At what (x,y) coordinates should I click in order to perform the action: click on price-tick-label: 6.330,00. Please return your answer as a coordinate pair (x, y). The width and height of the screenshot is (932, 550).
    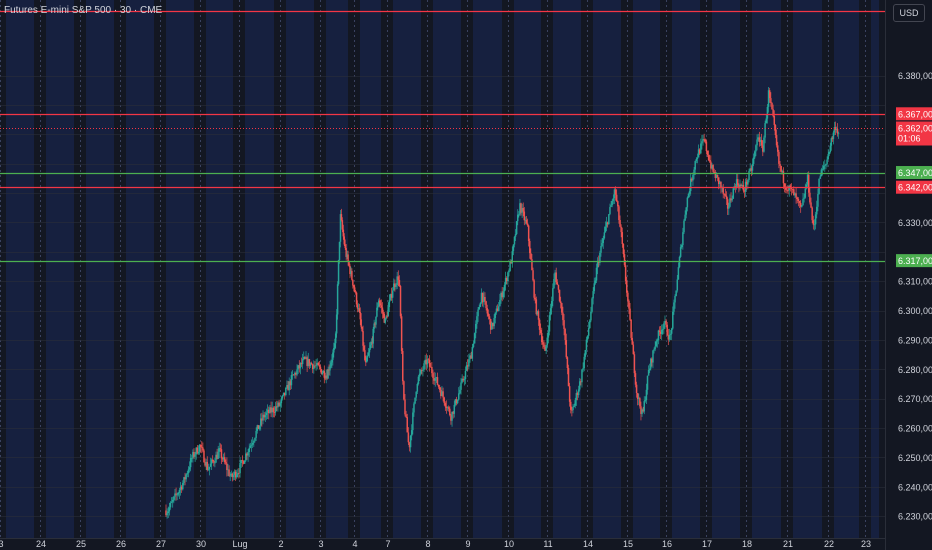
    Looking at the image, I should click on (915, 223).